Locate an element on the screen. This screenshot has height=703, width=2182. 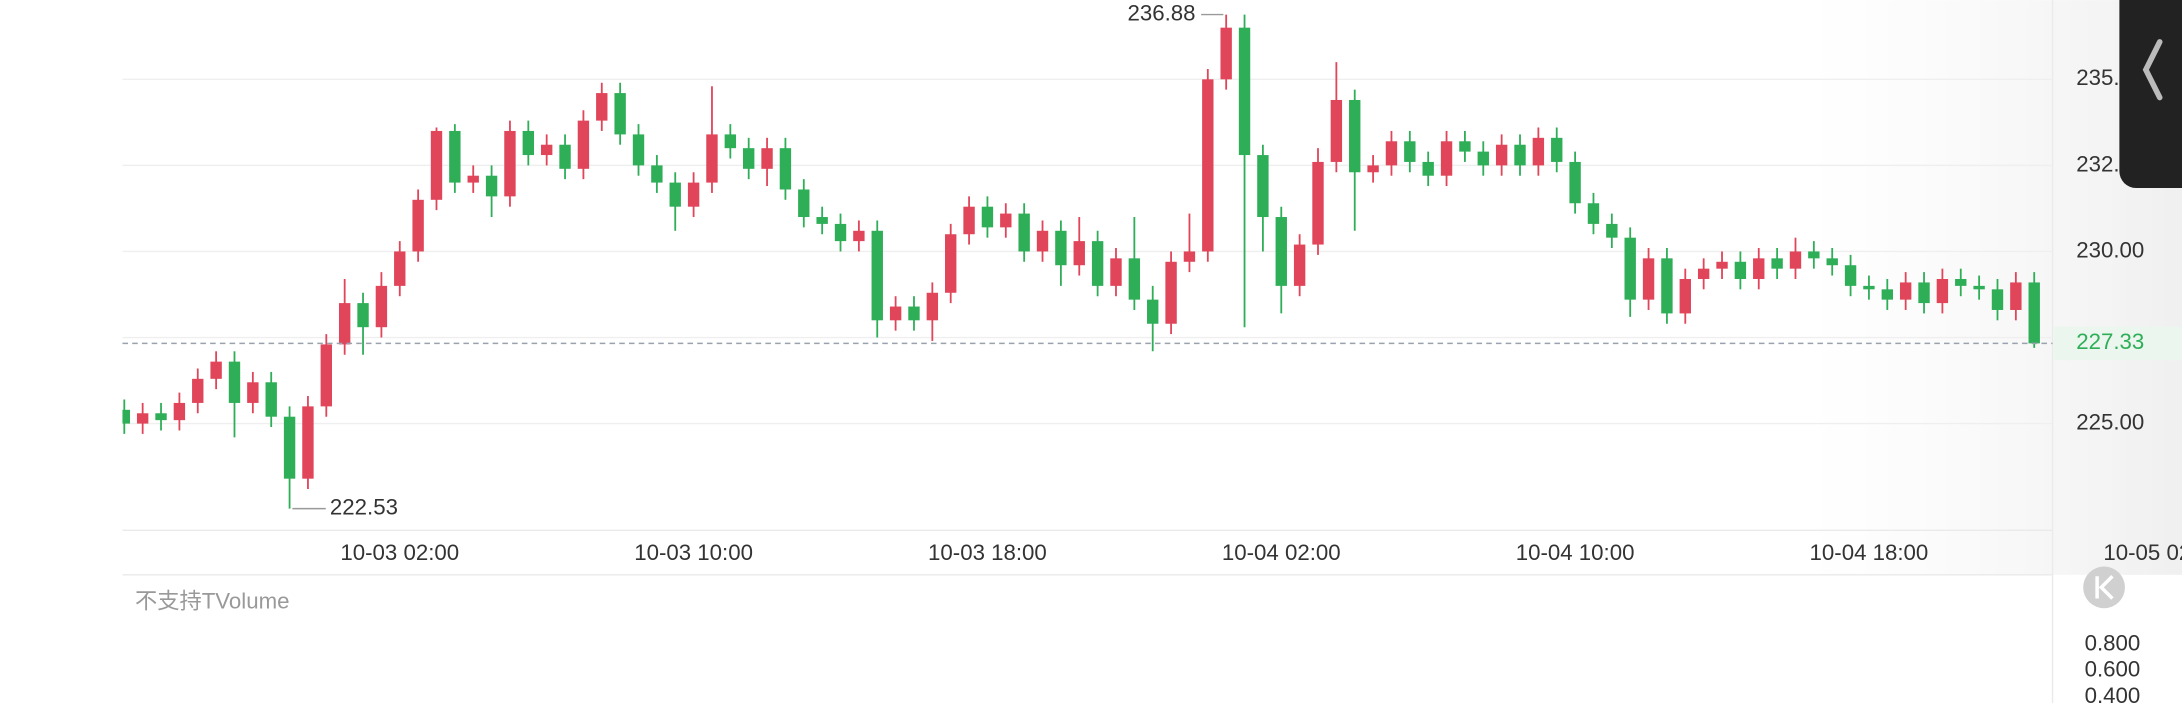
k-icon is located at coordinates (2104, 587).